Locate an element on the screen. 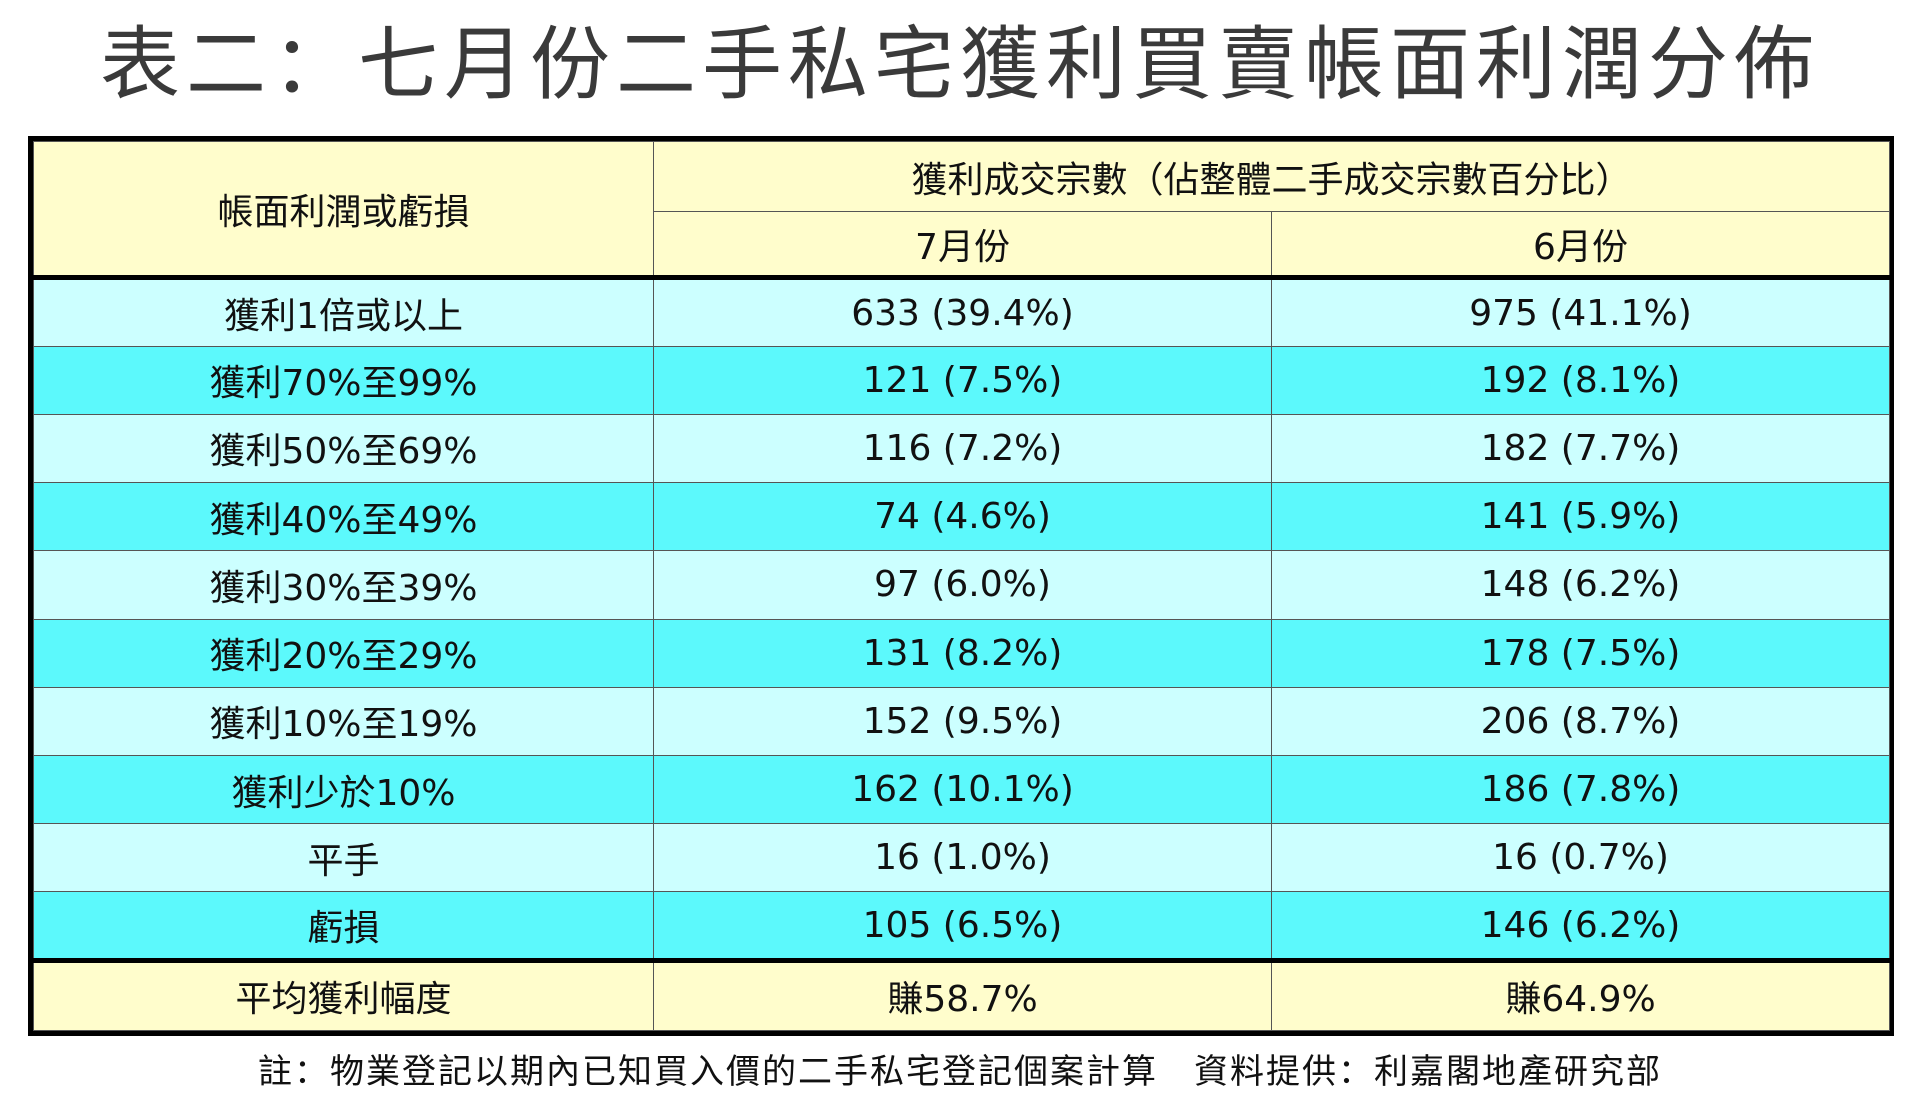  value-cell-jul: 97 (6.0%) is located at coordinates (962, 585).